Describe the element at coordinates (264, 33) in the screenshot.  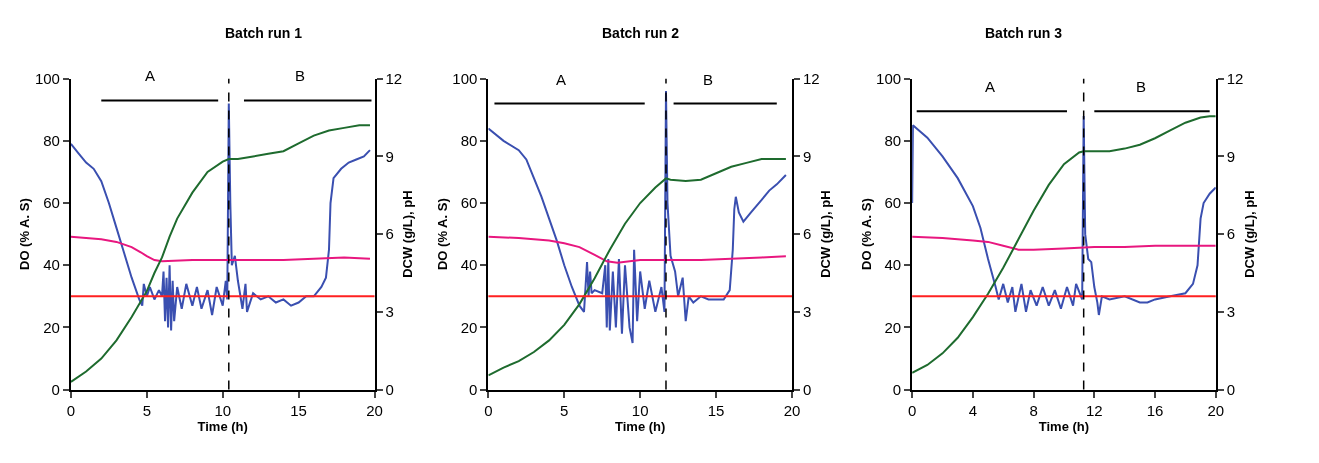
I see `chart-title: Batch run 1` at that location.